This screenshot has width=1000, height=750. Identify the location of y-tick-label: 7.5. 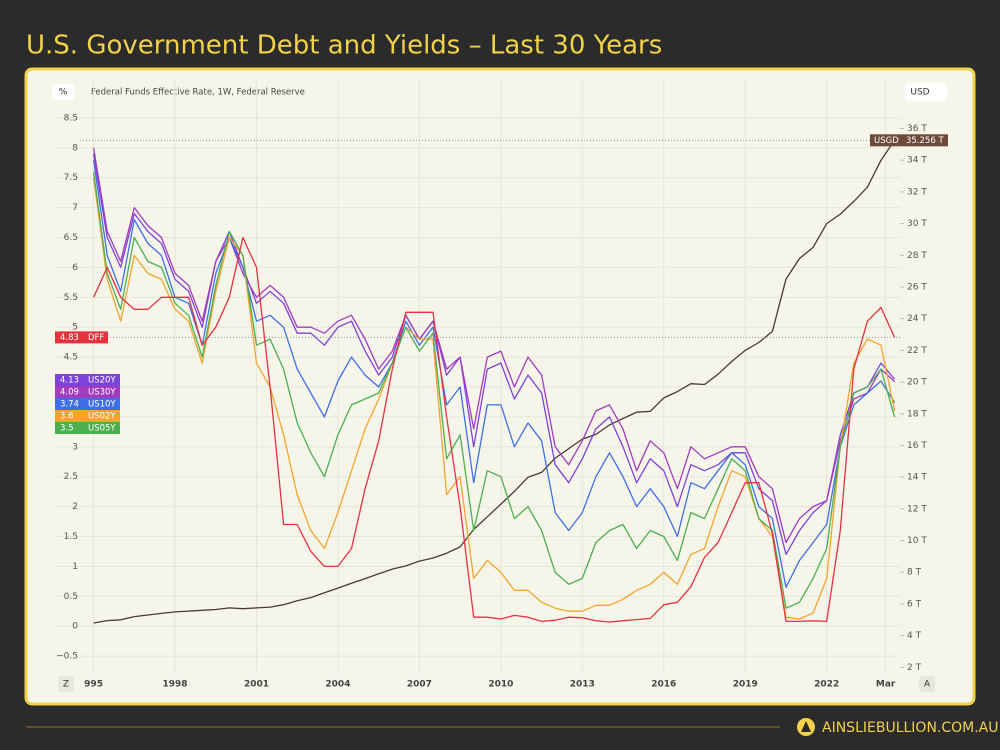
(71, 178).